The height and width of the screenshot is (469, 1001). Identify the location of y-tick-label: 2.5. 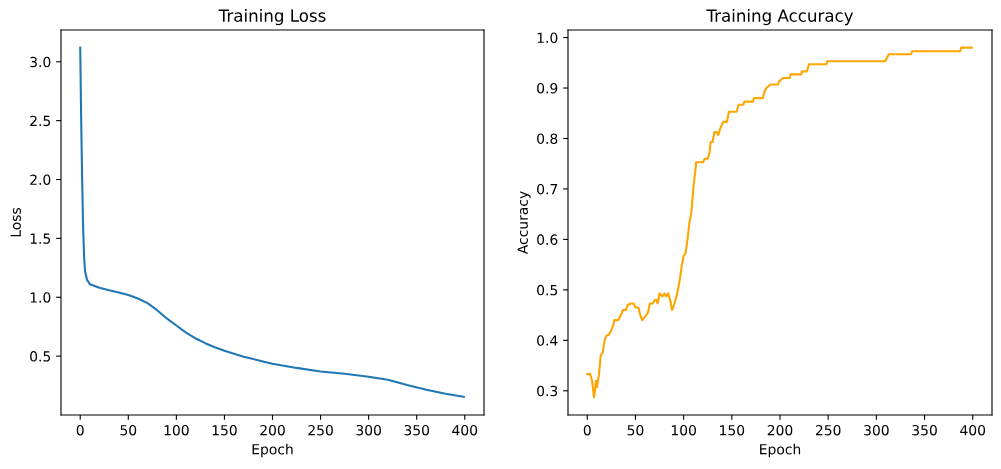
(40, 121).